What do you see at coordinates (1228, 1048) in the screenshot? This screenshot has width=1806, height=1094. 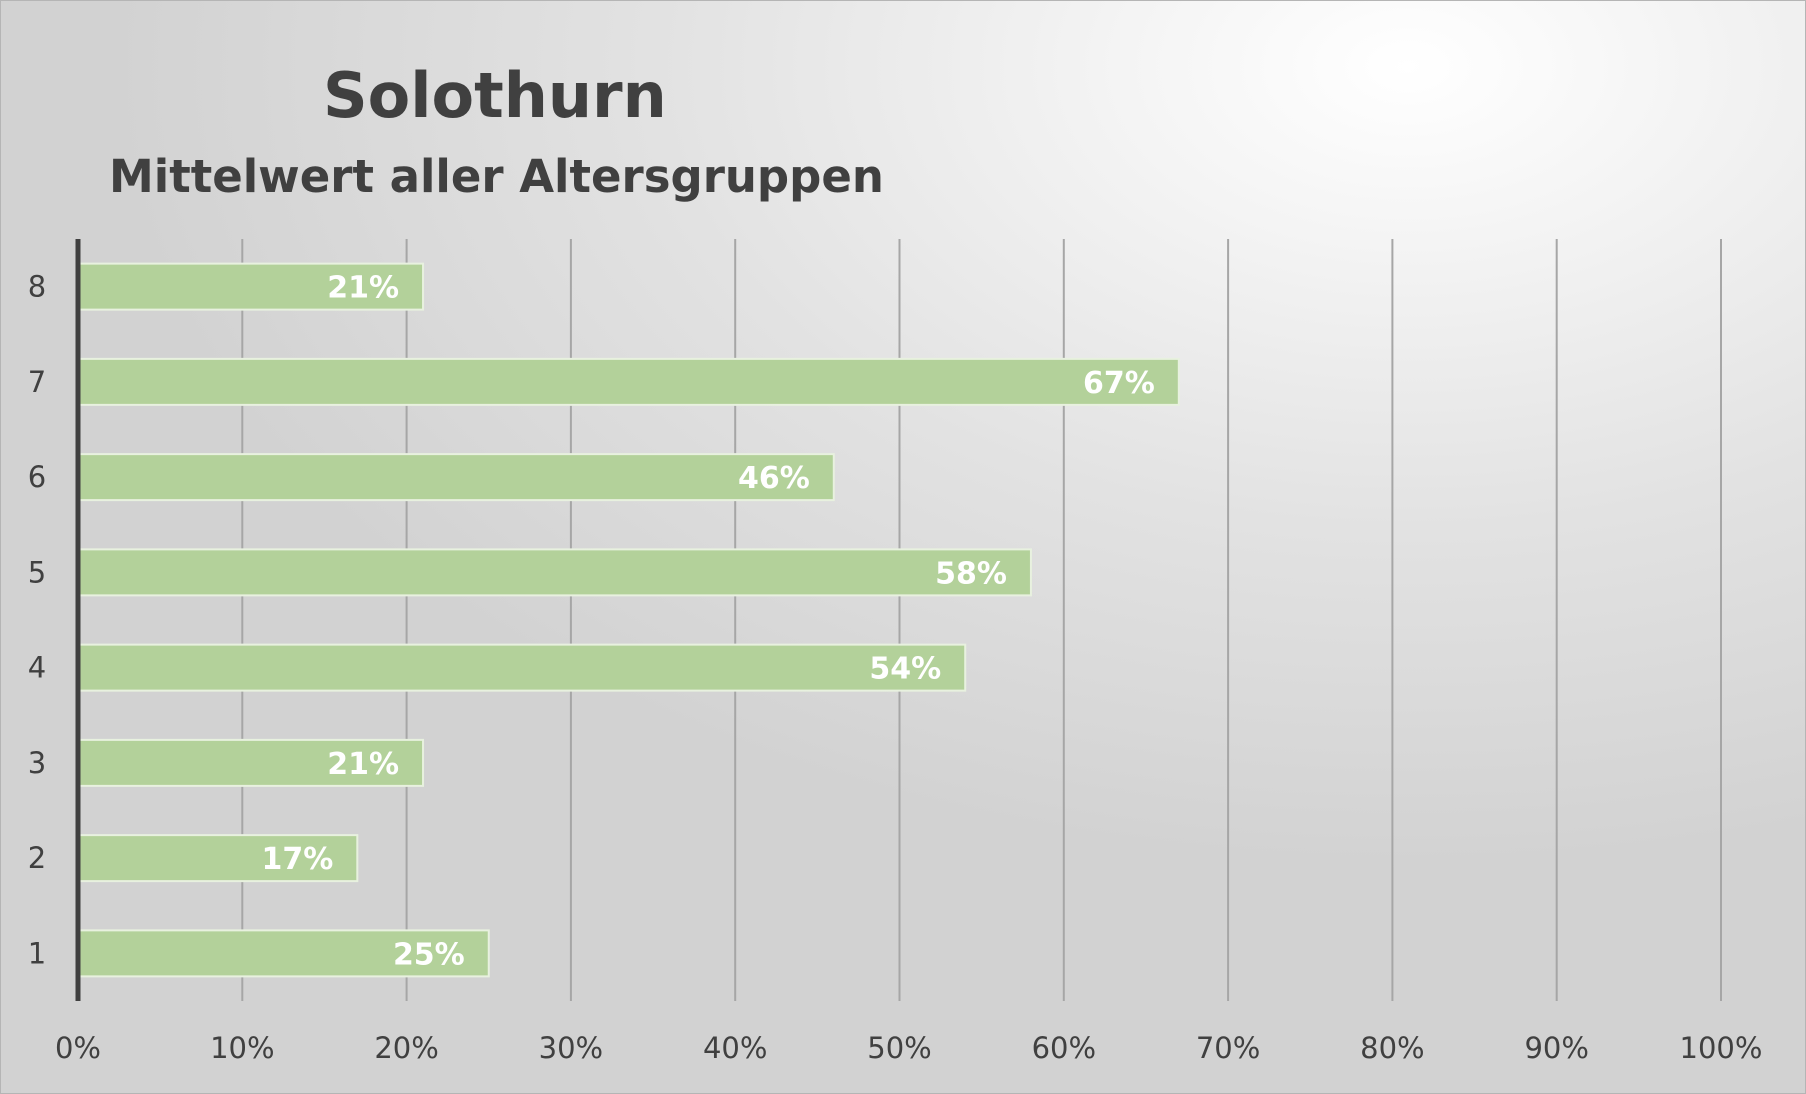 I see `x-tick-label: 70%` at bounding box center [1228, 1048].